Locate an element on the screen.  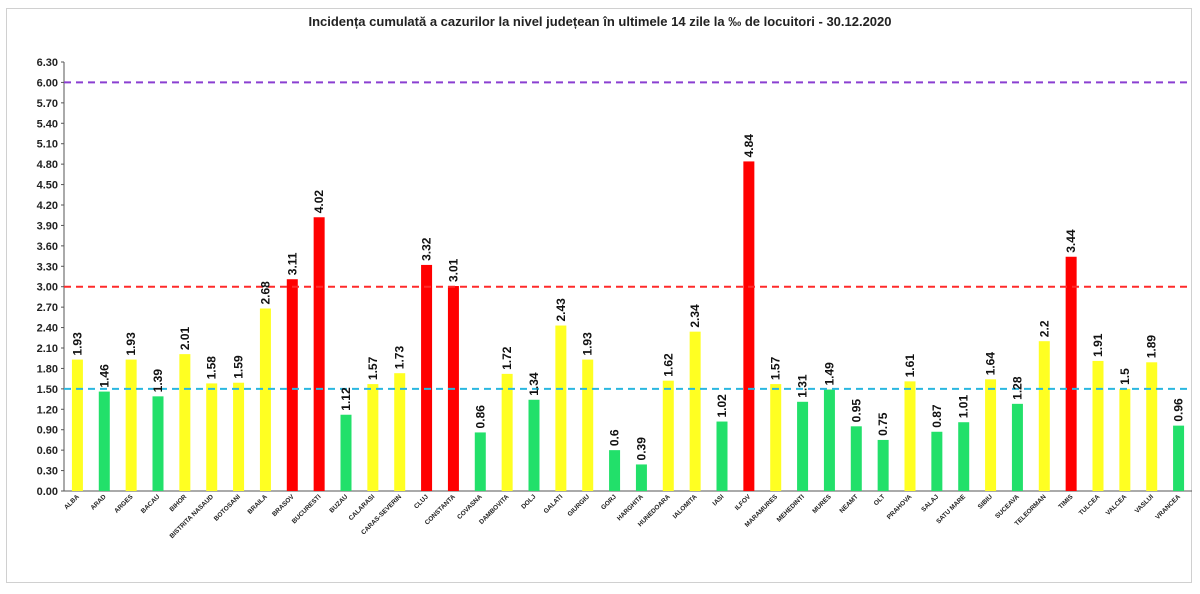
x-tick-label: HARGHITA is located at coordinates (630, 507).